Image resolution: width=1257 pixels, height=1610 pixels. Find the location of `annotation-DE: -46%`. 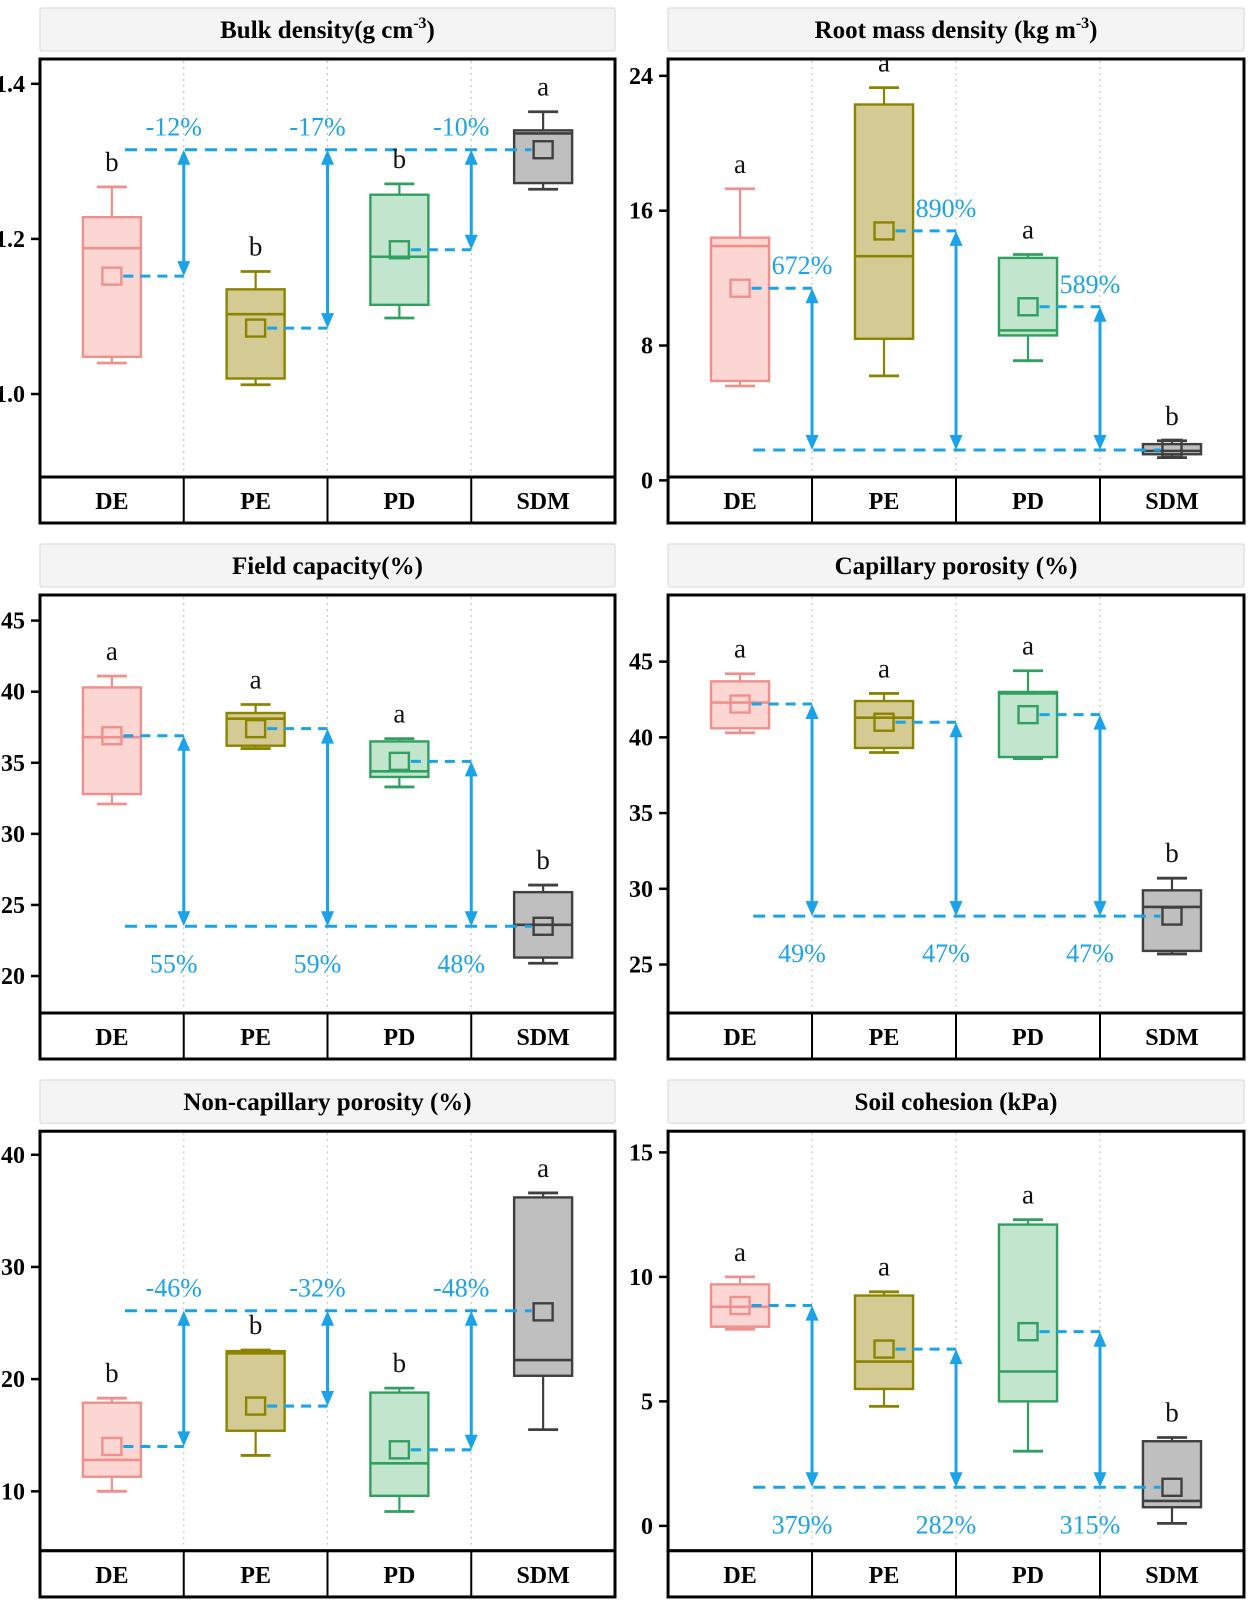

annotation-DE: -46% is located at coordinates (162, 1361).